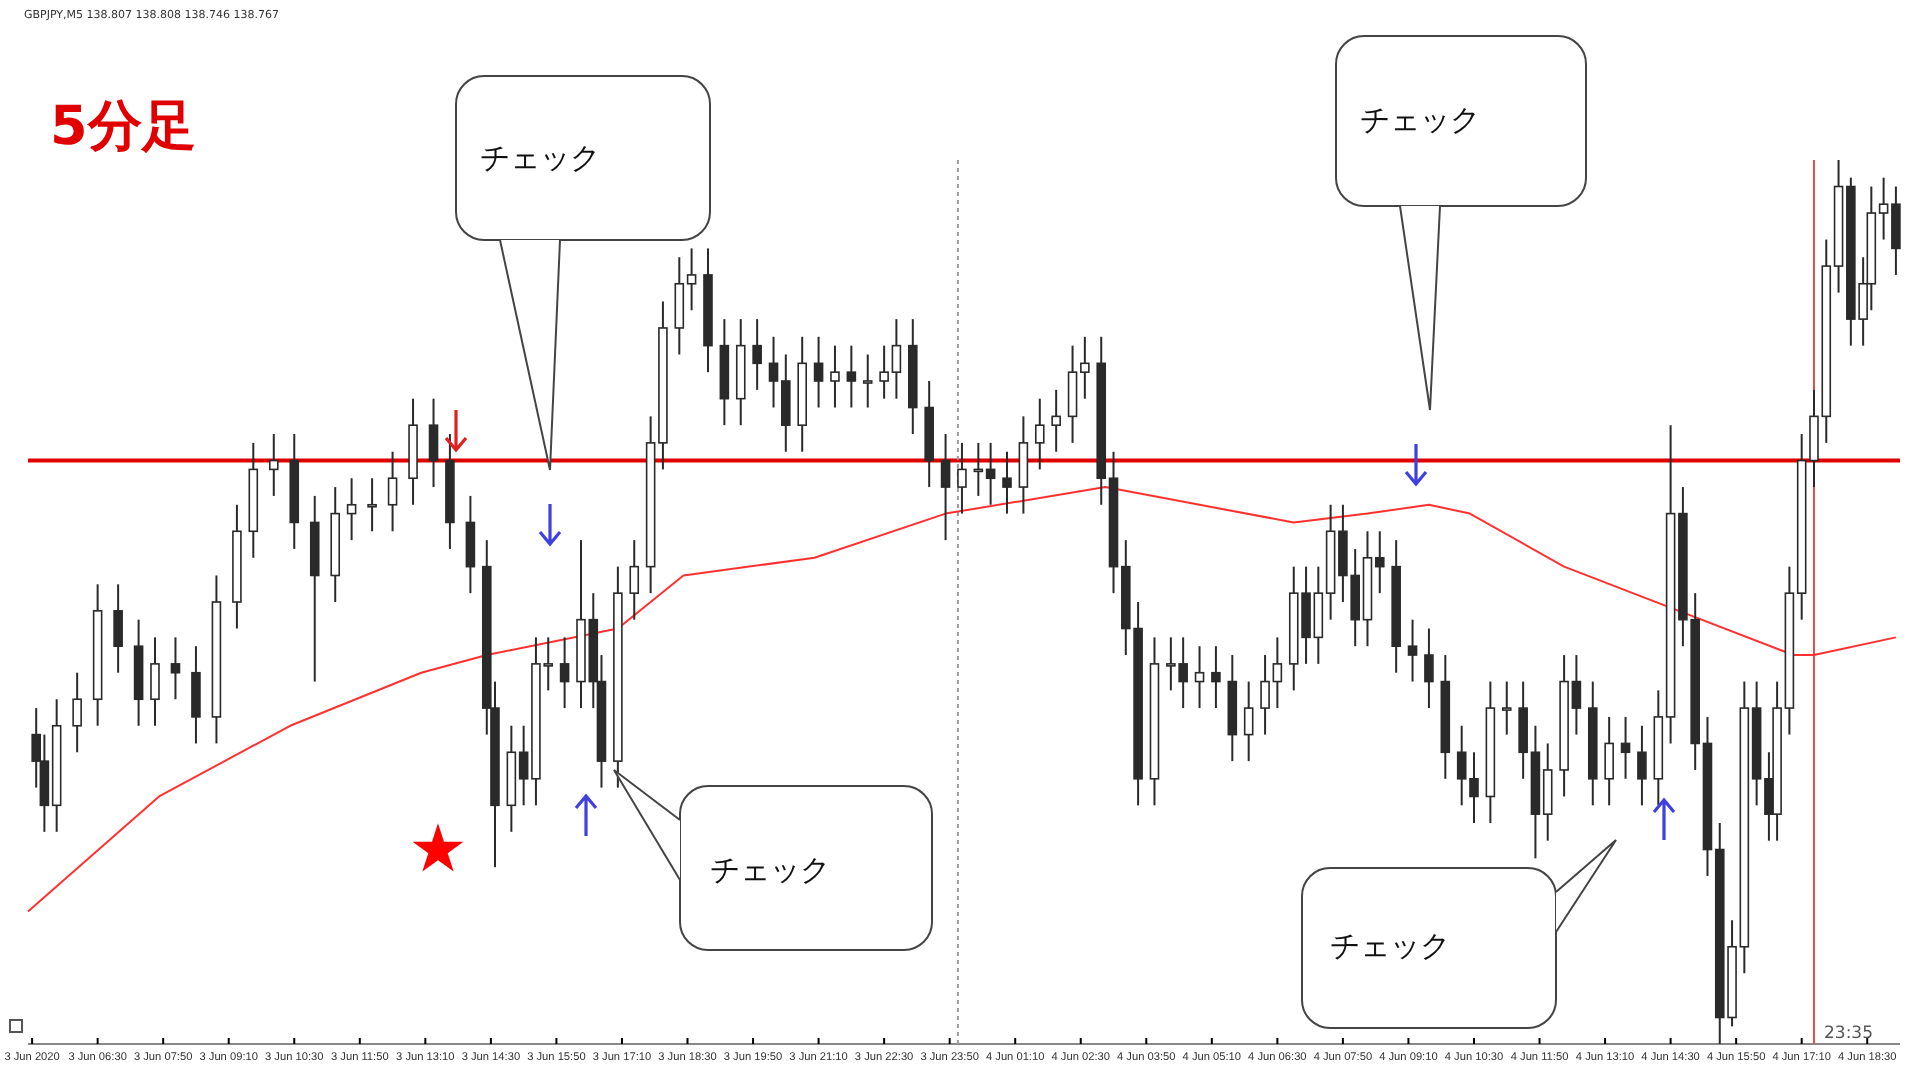 This screenshot has height=1080, width=1920. Describe the element at coordinates (1848, 1034) in the screenshot. I see `annotation: 23:35` at that location.